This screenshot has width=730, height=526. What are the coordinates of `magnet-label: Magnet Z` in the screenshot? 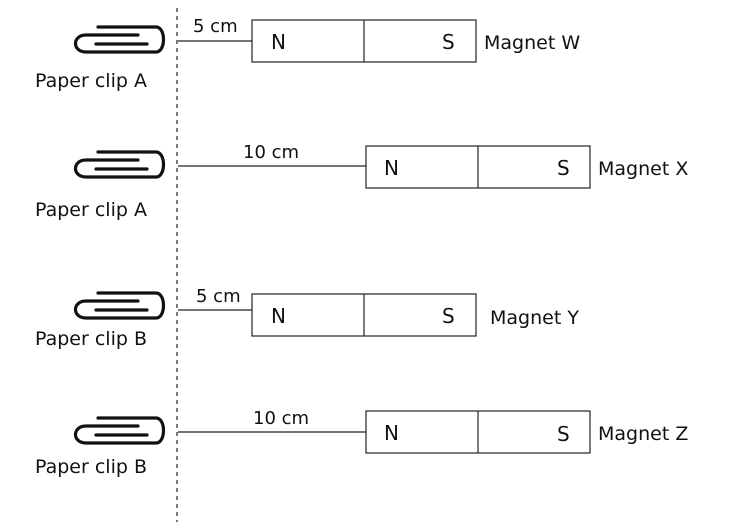 It's located at (643, 434).